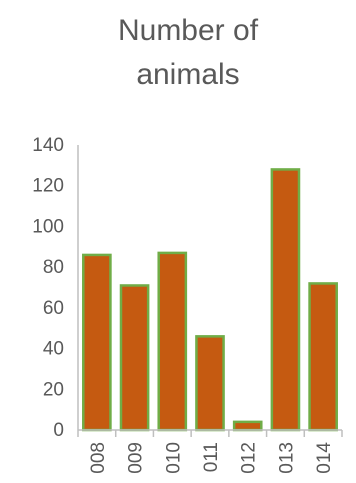  I want to click on y-tick-label: 60, so click(53, 308).